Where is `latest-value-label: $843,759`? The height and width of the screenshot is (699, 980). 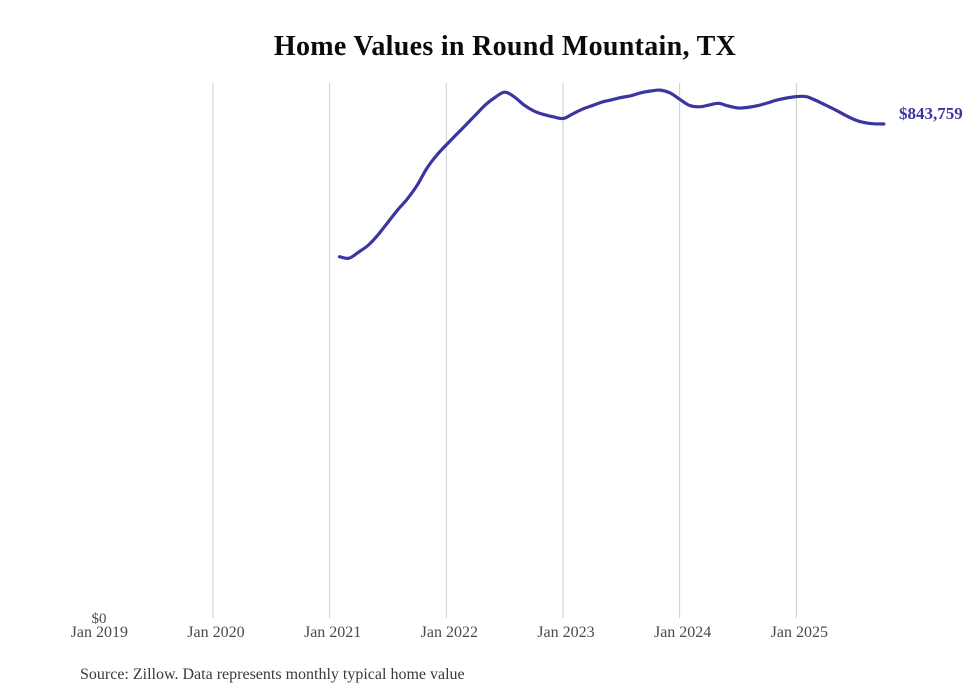 latest-value-label: $843,759 is located at coordinates (931, 113).